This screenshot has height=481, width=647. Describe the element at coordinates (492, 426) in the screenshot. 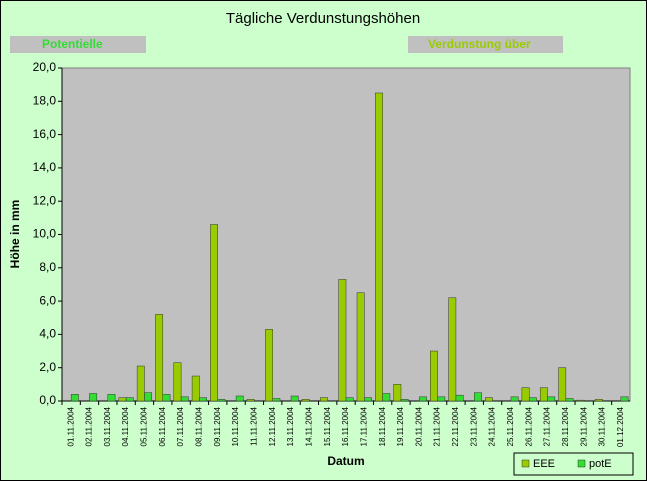

I see `x-tick-label: 24.11.2004` at that location.